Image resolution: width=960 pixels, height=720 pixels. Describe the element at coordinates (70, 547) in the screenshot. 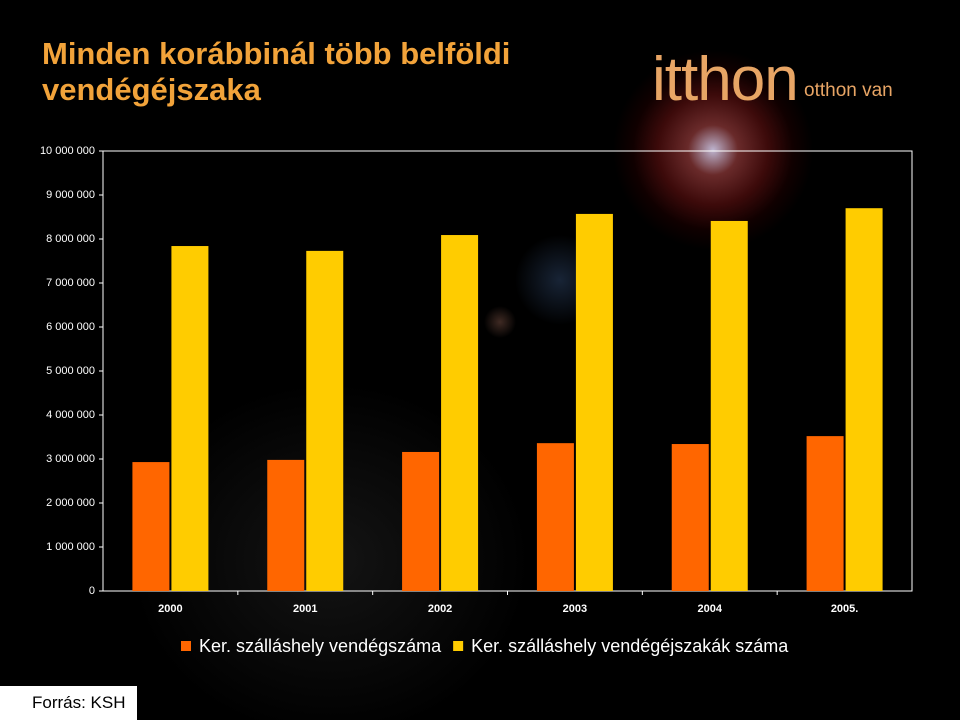

I see `y-tick-label: 1 000 000` at that location.